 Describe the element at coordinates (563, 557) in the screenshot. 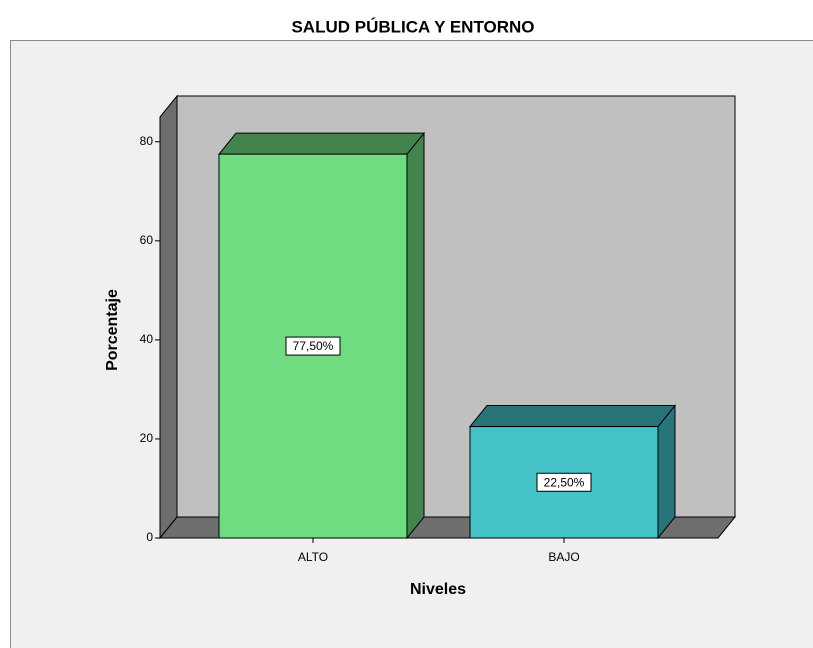

I see `x-tick-label: BAJO` at that location.